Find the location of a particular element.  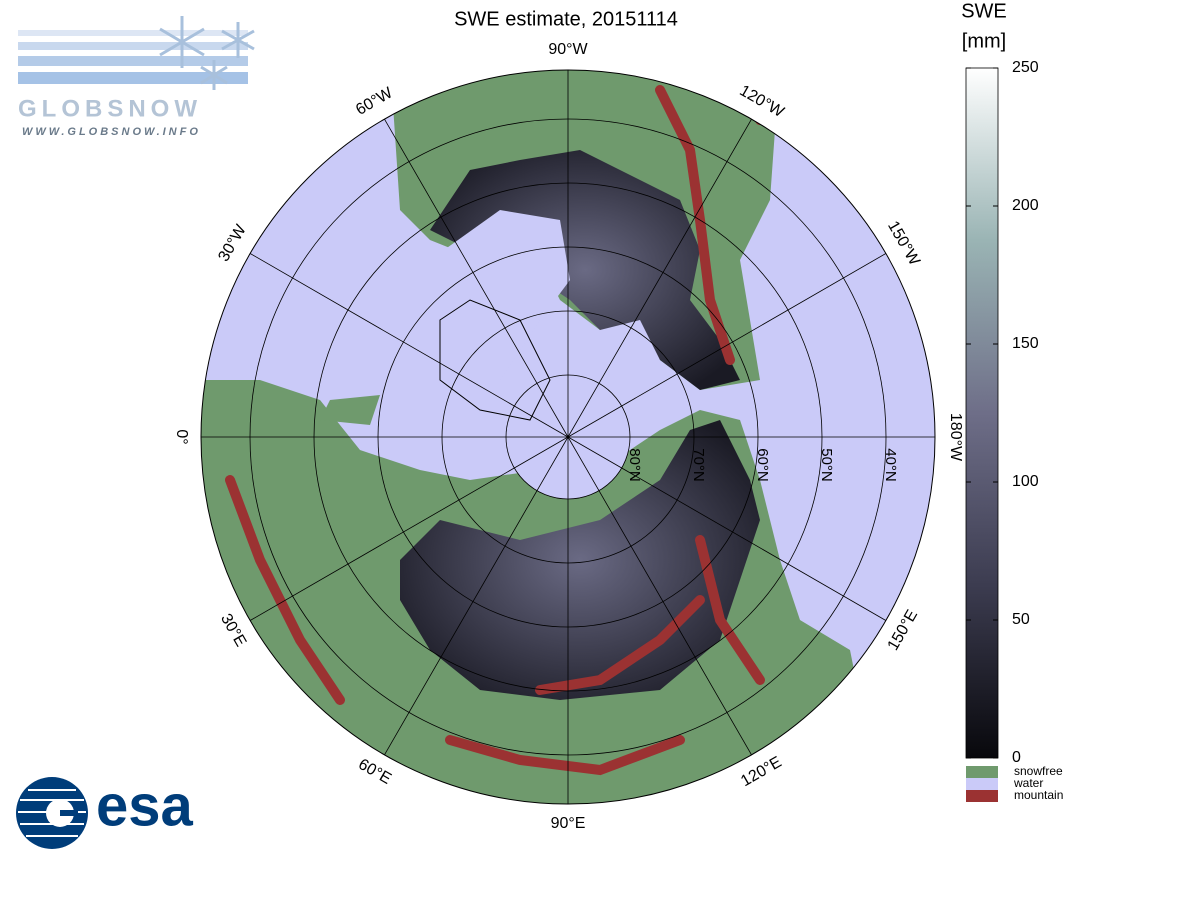

meridian-label: 120°E is located at coordinates (761, 772).